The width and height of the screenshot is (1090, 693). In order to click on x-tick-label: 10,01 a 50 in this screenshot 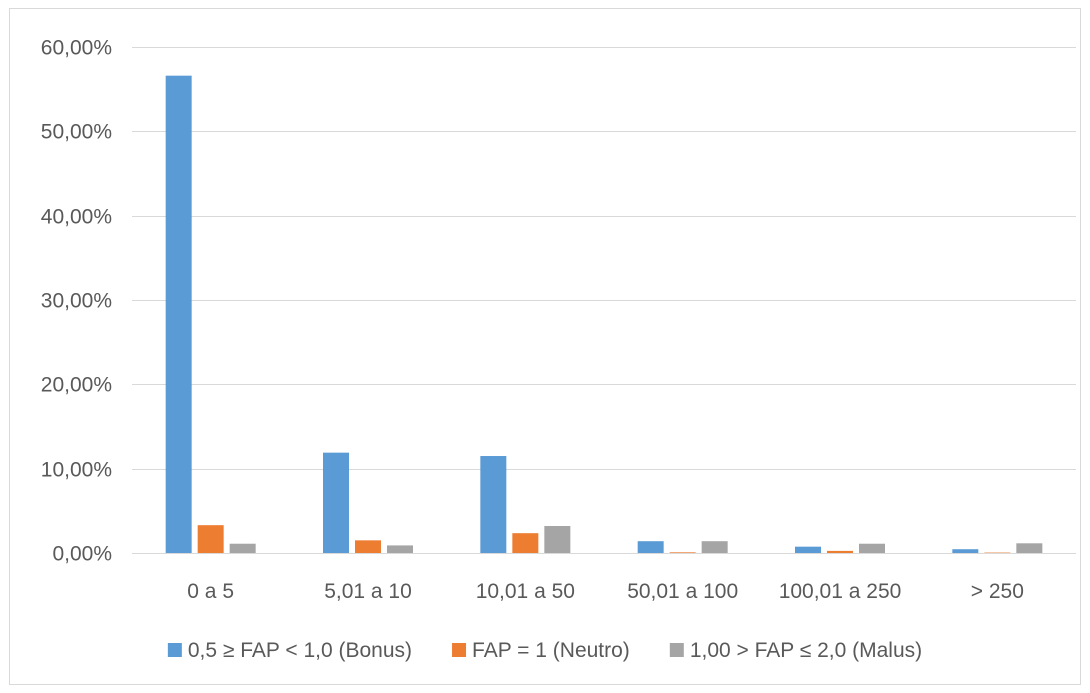, I will do `click(525, 591)`.